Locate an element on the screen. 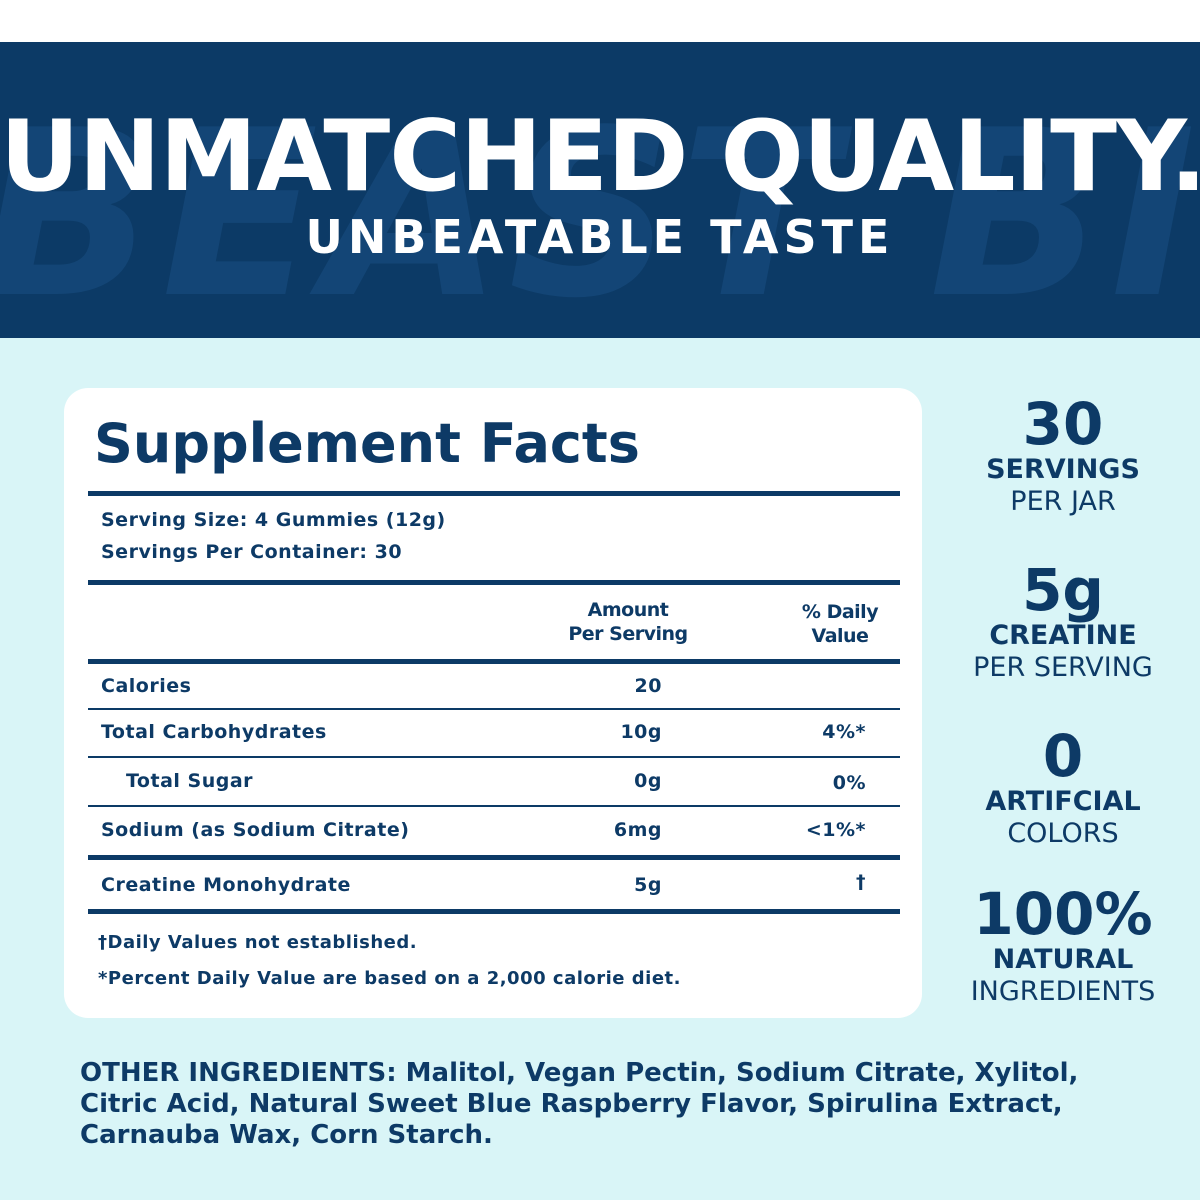 This screenshot has width=1200, height=1200. stat-sublabel: COLORS is located at coordinates (1063, 833).